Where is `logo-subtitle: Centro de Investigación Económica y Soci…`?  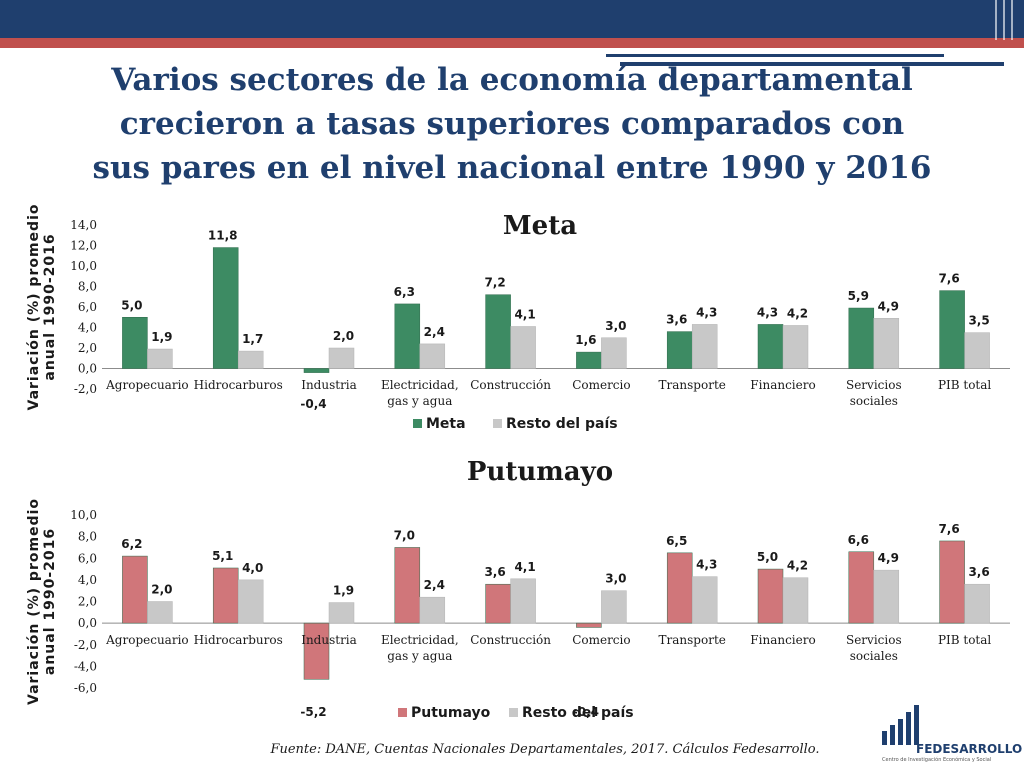
logo-subtitle: Centro de Investigación Económica y Soci… is located at coordinates (937, 760).